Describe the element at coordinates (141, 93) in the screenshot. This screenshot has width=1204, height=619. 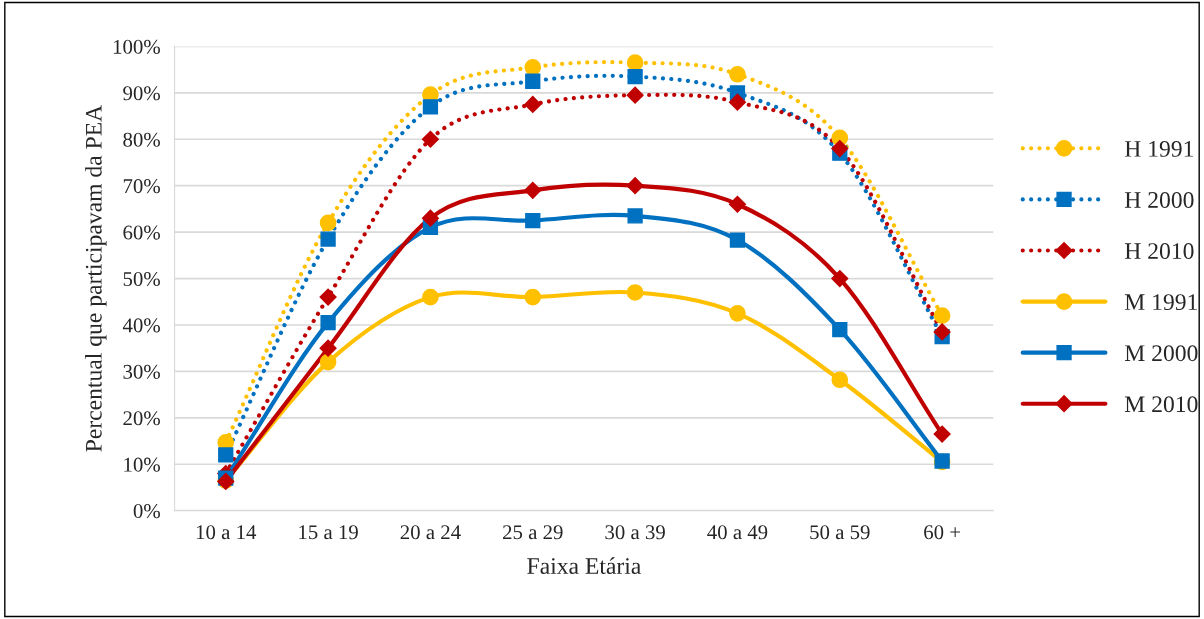
I see `y-tick-label: 90%` at that location.